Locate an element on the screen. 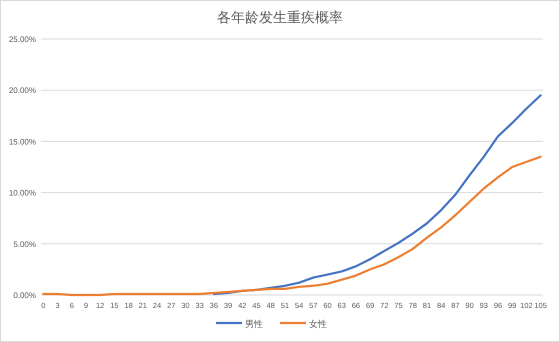 The image size is (560, 342). y-tick-label: 15.00% is located at coordinates (22, 141).